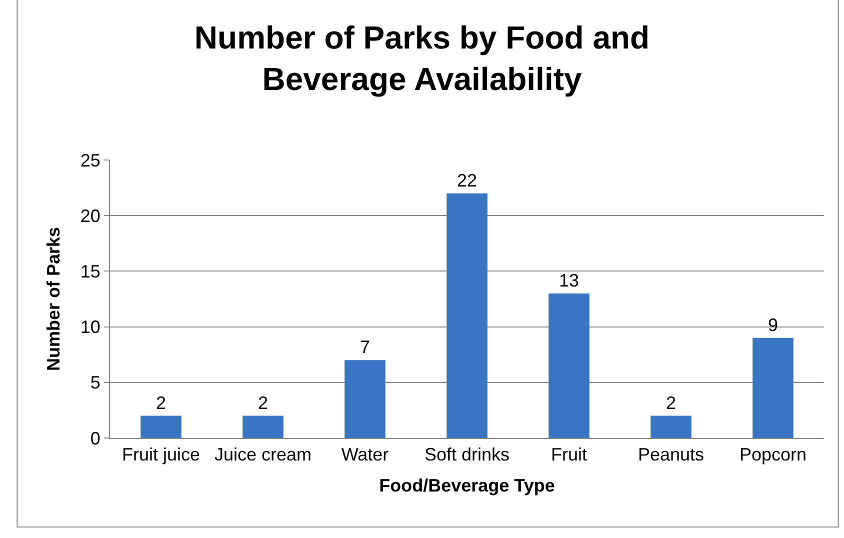  What do you see at coordinates (90, 327) in the screenshot?
I see `y-tick-label: 10` at bounding box center [90, 327].